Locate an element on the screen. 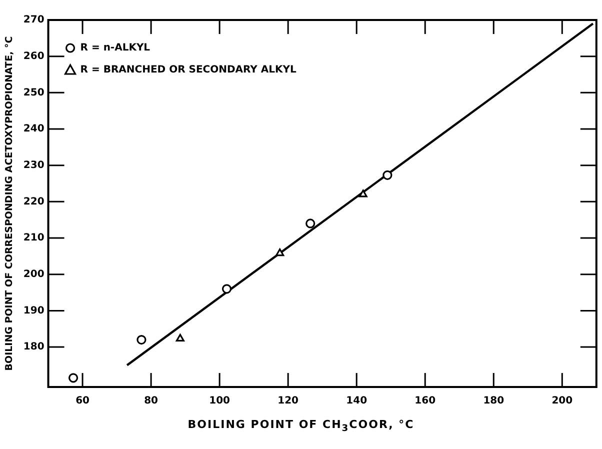  y-tick-label: 270 is located at coordinates (33, 20).